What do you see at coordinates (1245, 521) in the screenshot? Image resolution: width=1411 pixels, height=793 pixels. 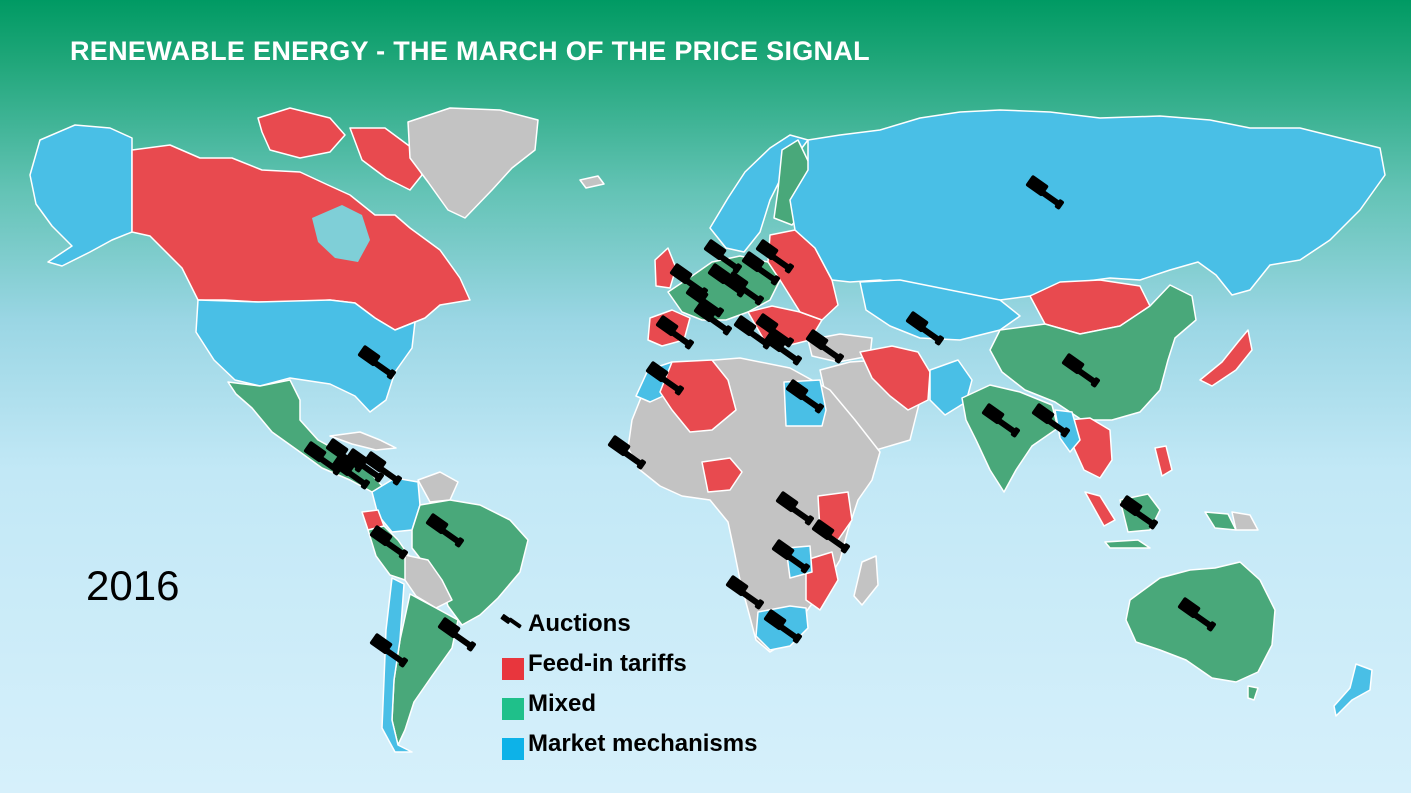 I see `region-png` at bounding box center [1245, 521].